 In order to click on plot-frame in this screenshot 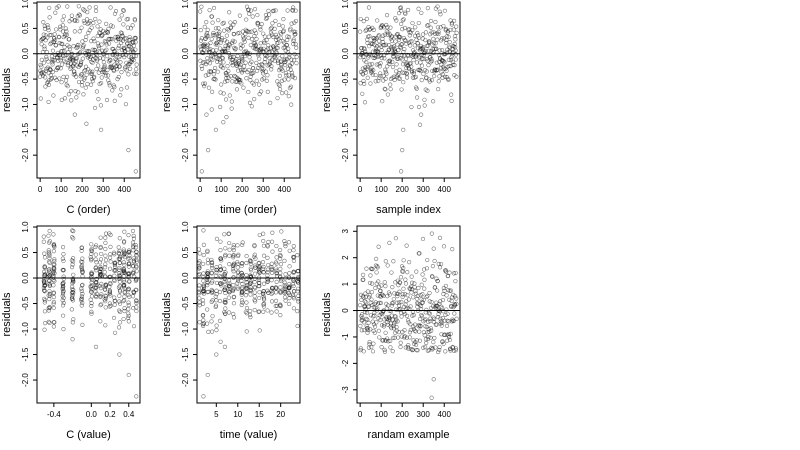, I will do `click(408, 314)`.